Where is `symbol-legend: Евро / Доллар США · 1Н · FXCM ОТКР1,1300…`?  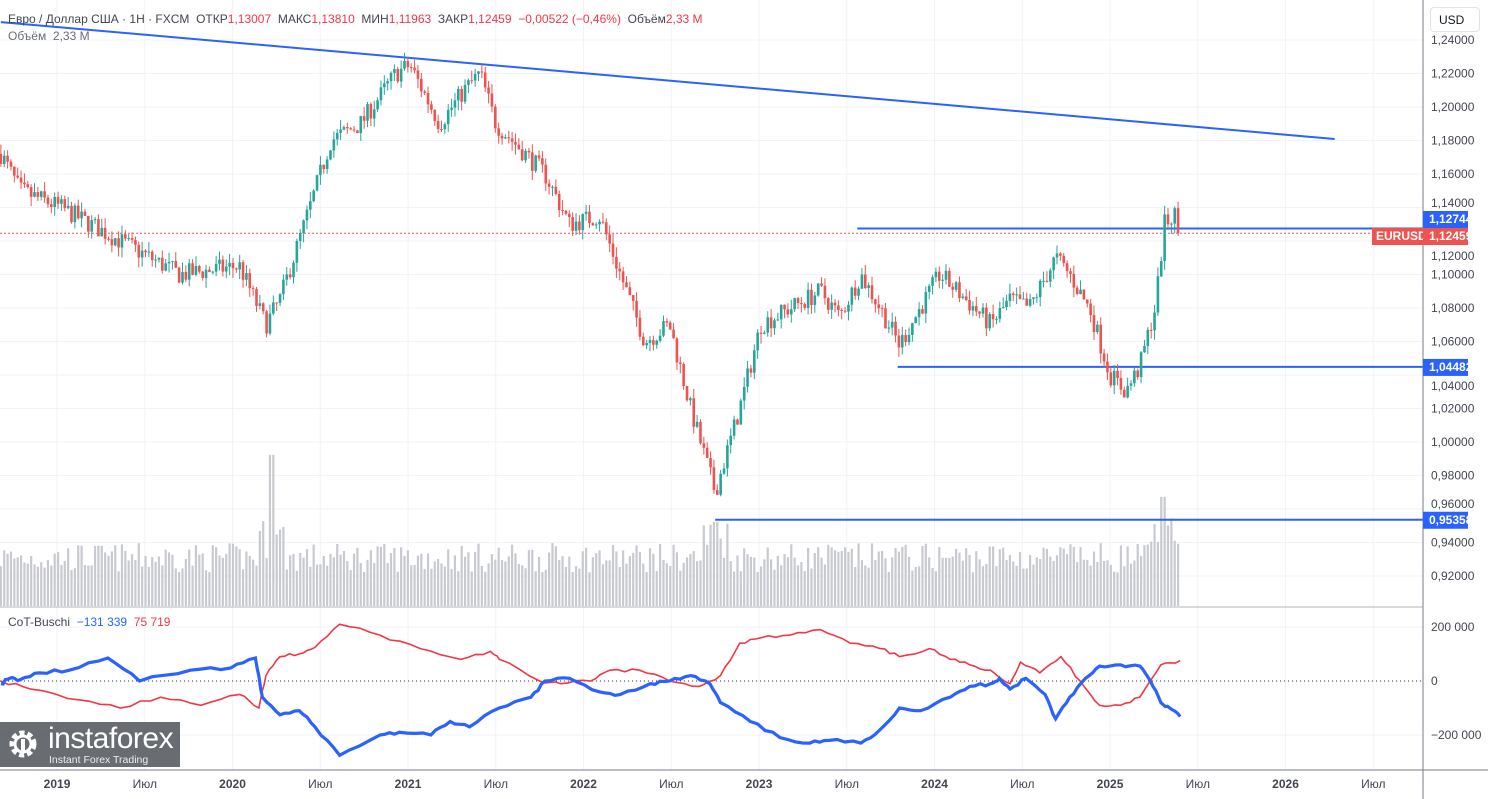 symbol-legend: Евро / Доллар США · 1Н · FXCM ОТКР1,1300… is located at coordinates (355, 19).